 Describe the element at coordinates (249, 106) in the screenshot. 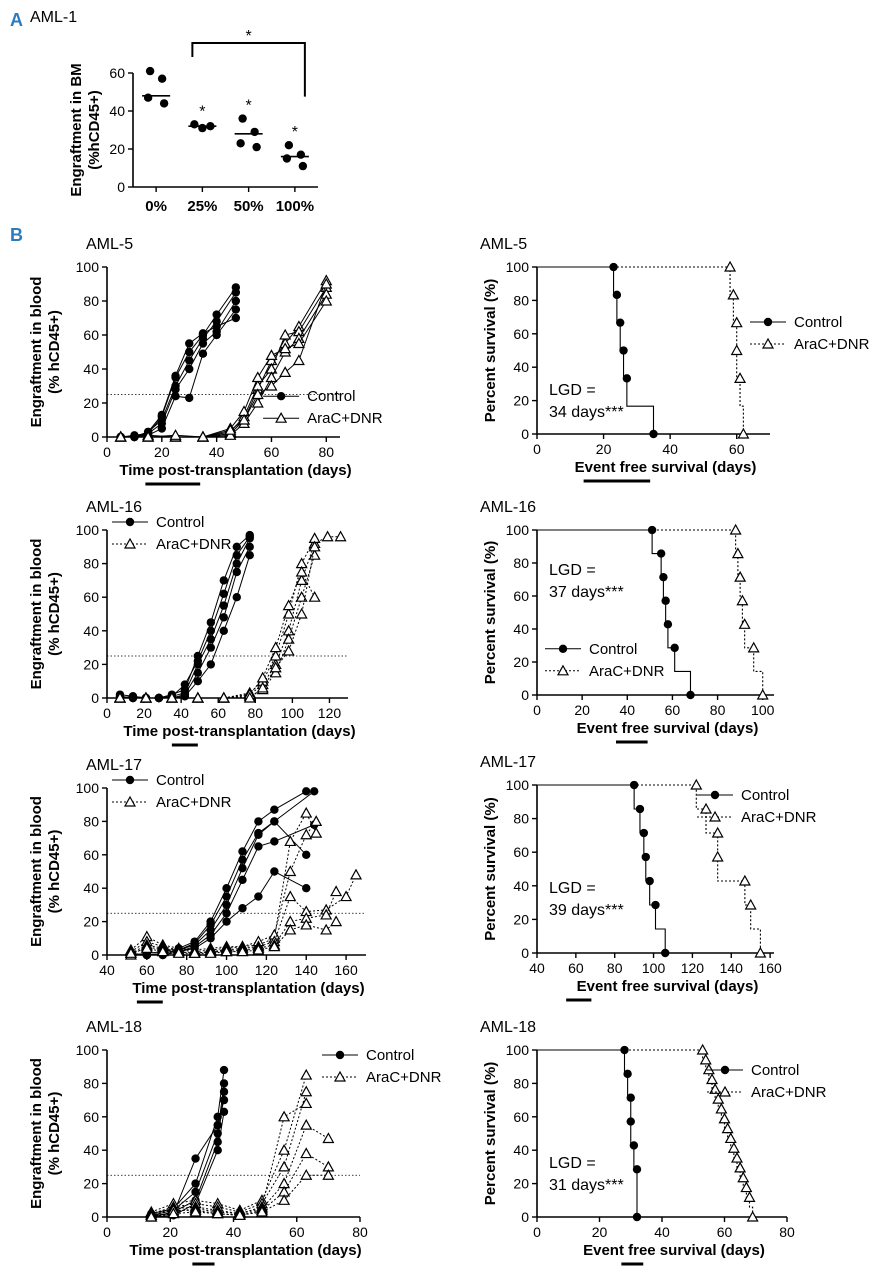

I see `significance-asterisk: *` at that location.